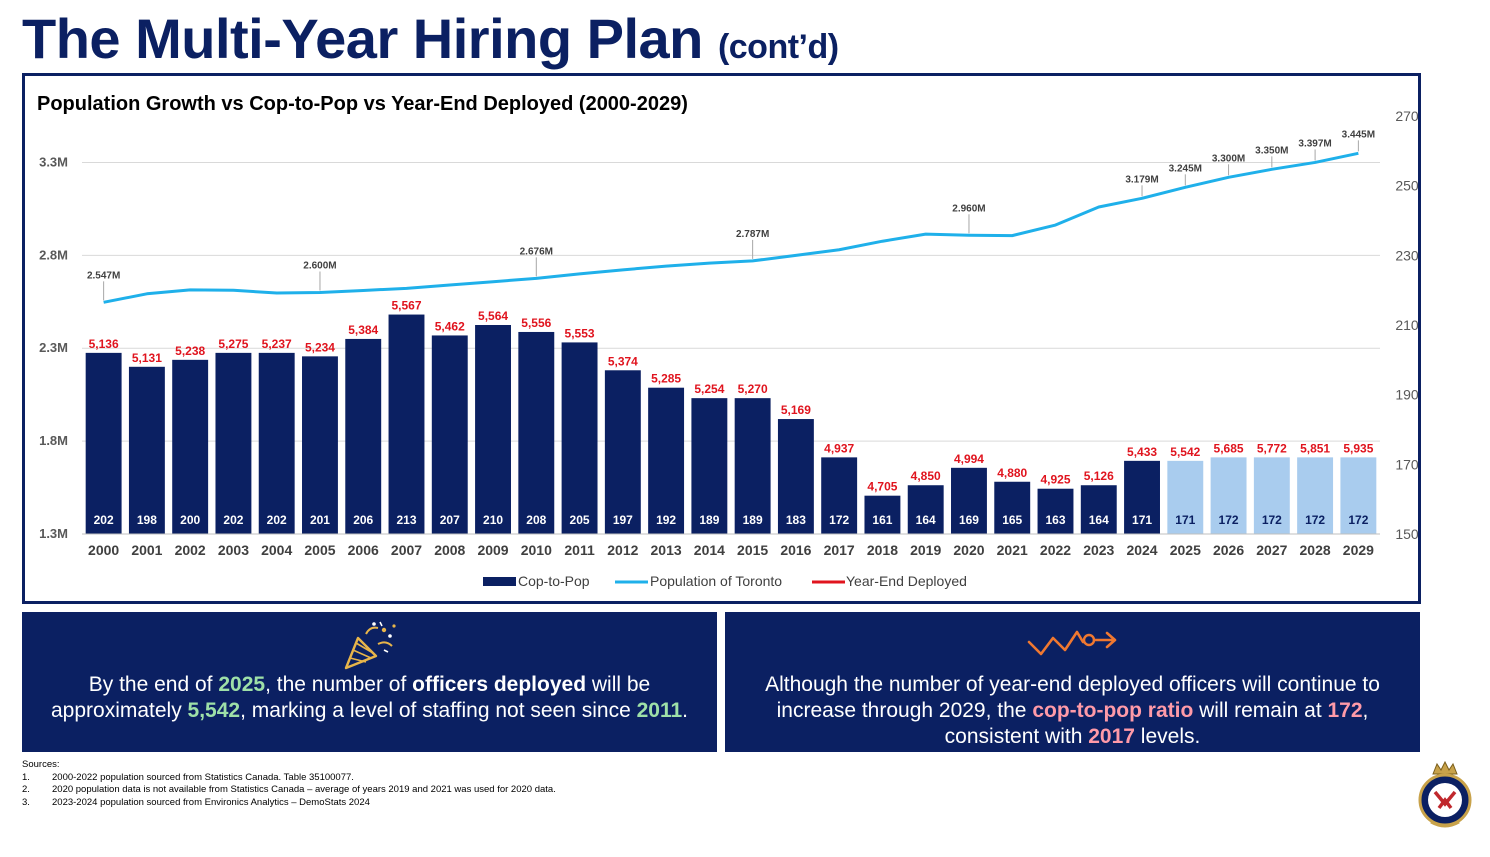 The image size is (1490, 857). I want to click on cop-to-pop-value-label: 192, so click(666, 520).